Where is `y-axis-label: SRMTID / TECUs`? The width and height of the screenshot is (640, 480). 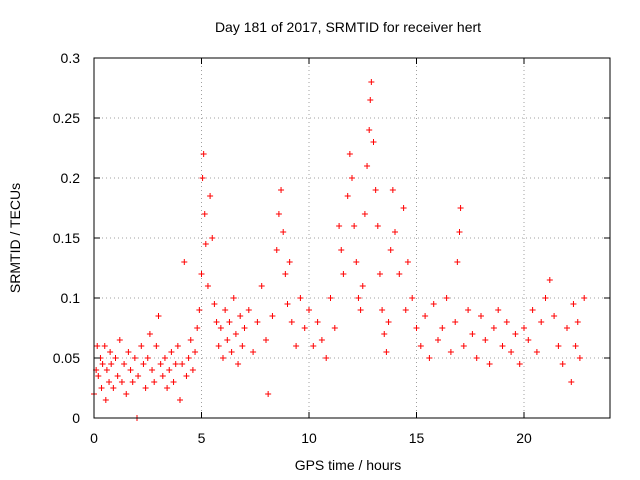 y-axis-label: SRMTID / TECUs is located at coordinates (15, 238).